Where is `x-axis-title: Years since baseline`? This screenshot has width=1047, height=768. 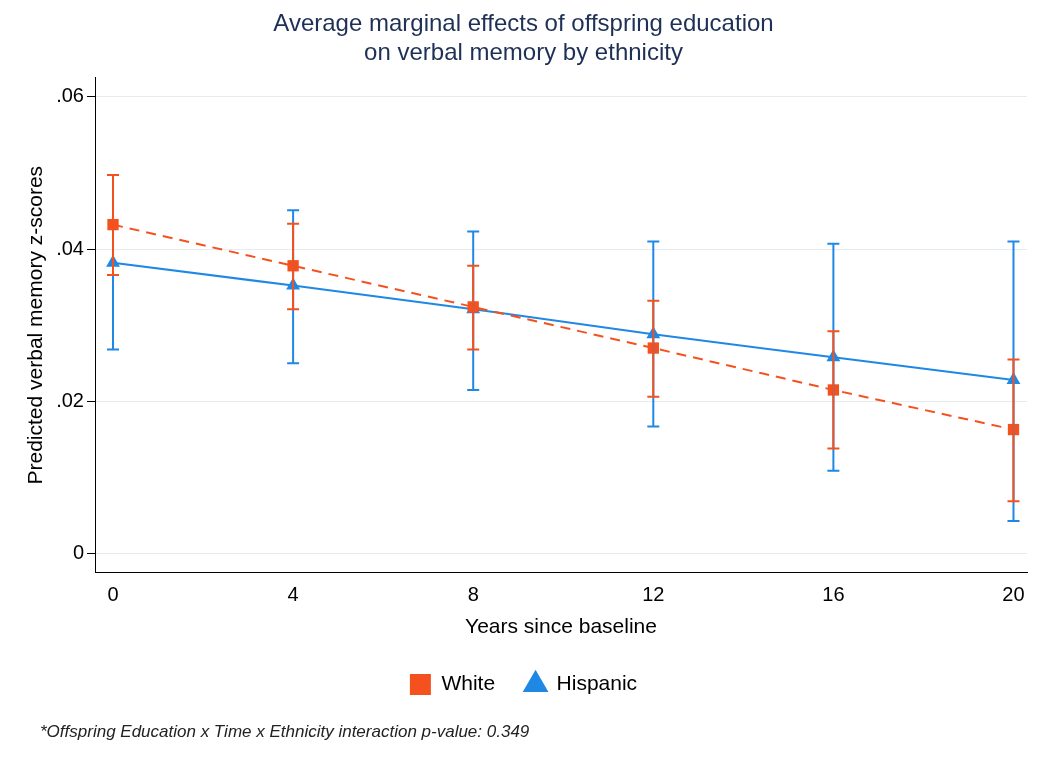 x-axis-title: Years since baseline is located at coordinates (561, 626).